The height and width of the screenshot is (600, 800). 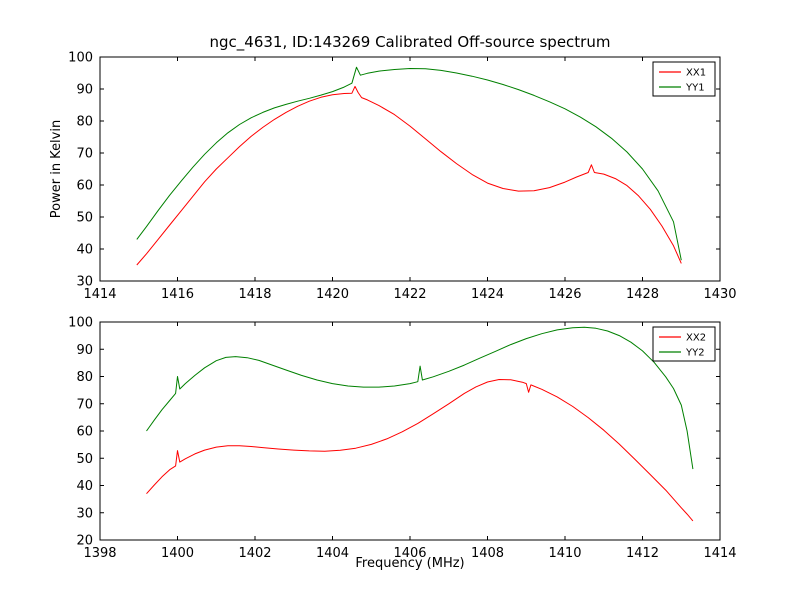 I want to click on x-tick-label: 1424, so click(x=487, y=294).